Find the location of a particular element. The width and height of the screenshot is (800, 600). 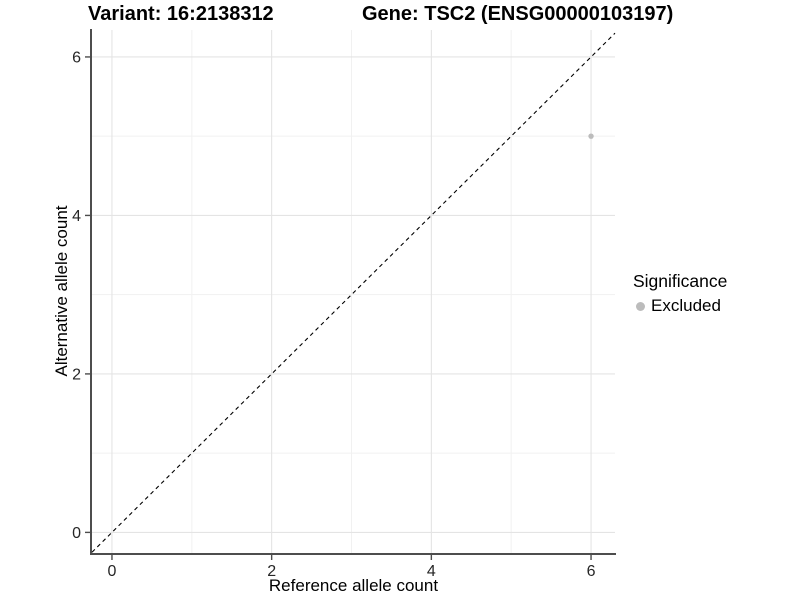

legend-point-icon is located at coordinates (640, 306).